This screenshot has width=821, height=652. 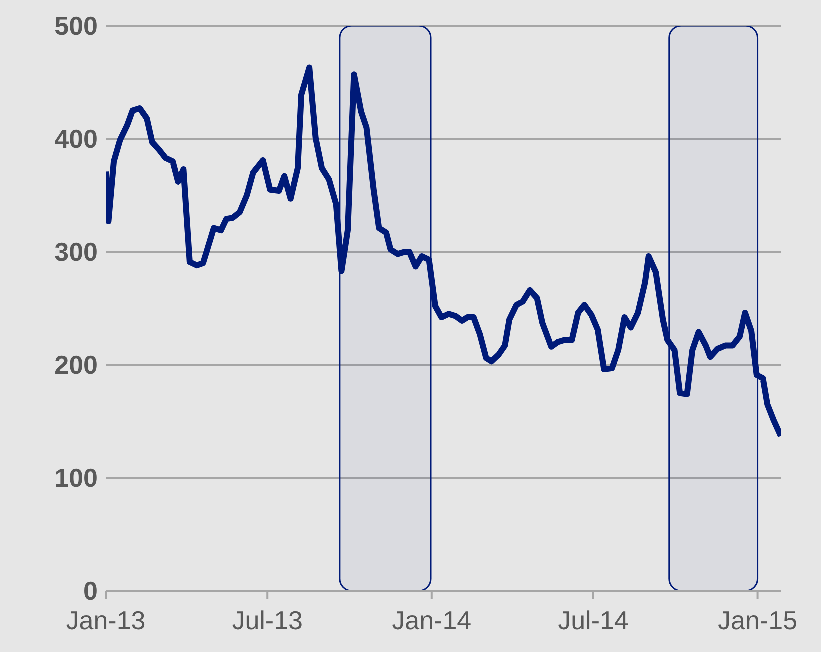 I want to click on y-tick-label: 500, so click(x=76, y=26).